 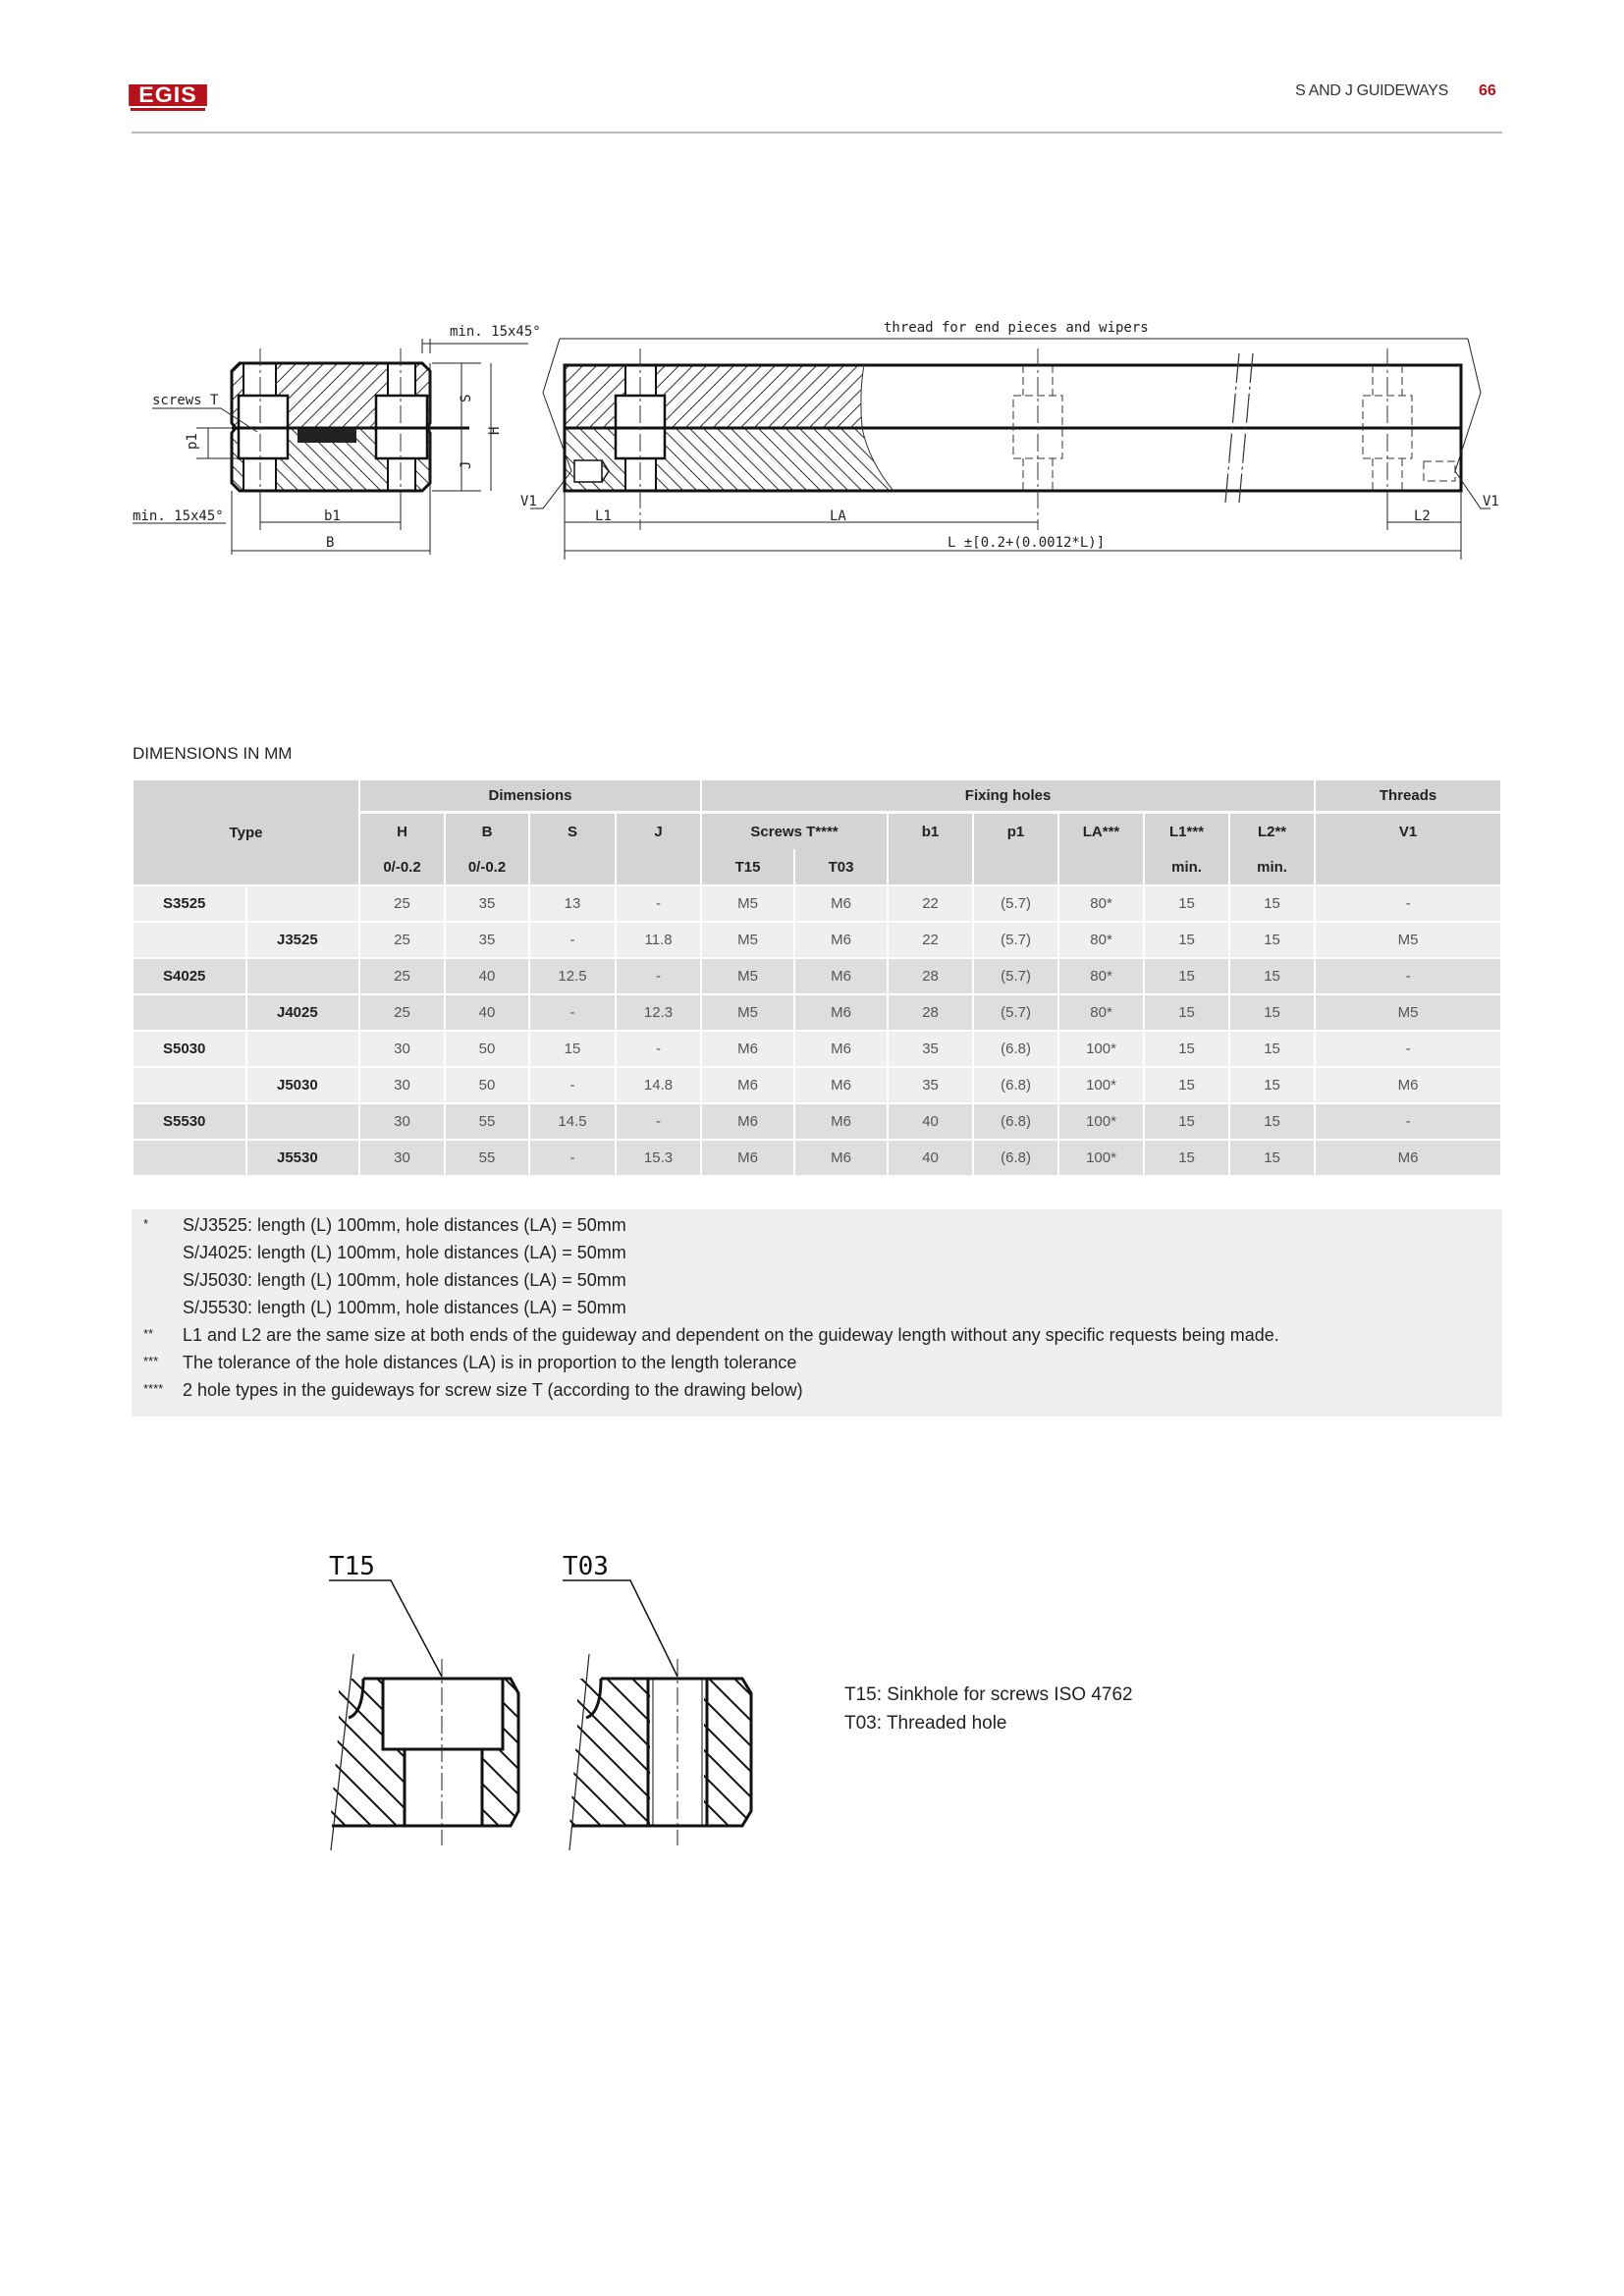 What do you see at coordinates (401, 867) in the screenshot?
I see `header-h-tolerance: 0/-0.2` at bounding box center [401, 867].